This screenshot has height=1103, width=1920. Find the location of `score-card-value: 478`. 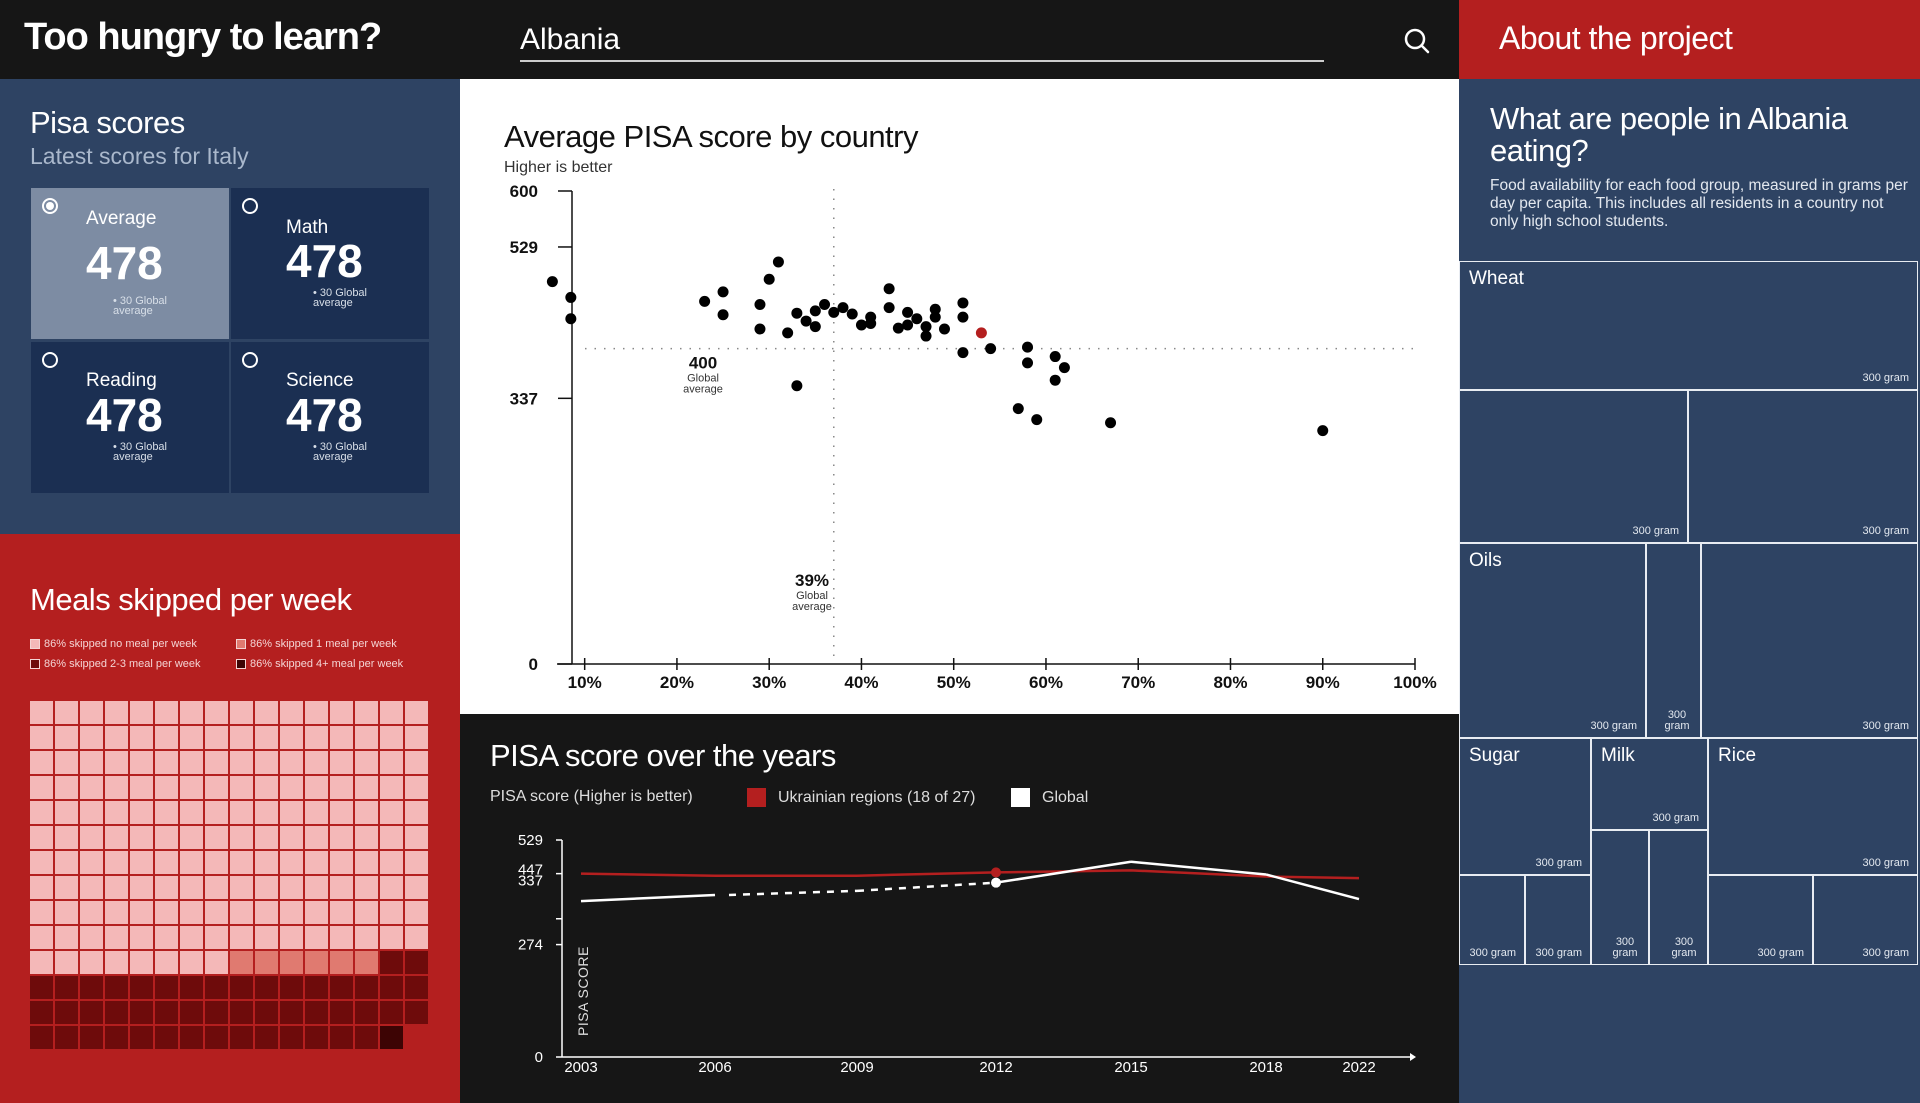

score-card-value: 478 is located at coordinates (124, 263).